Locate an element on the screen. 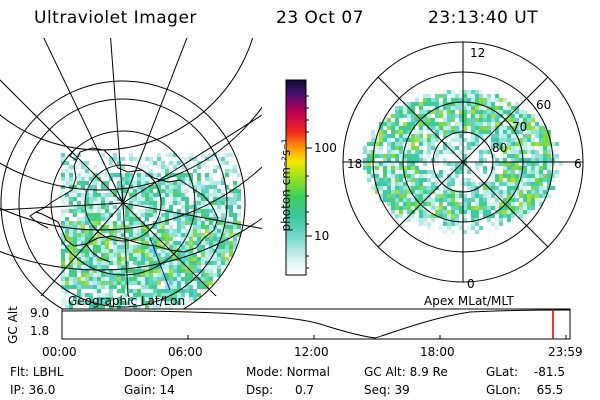 The width and height of the screenshot is (600, 400). magnetic-caption: Apex MLat/MLT is located at coordinates (469, 301).